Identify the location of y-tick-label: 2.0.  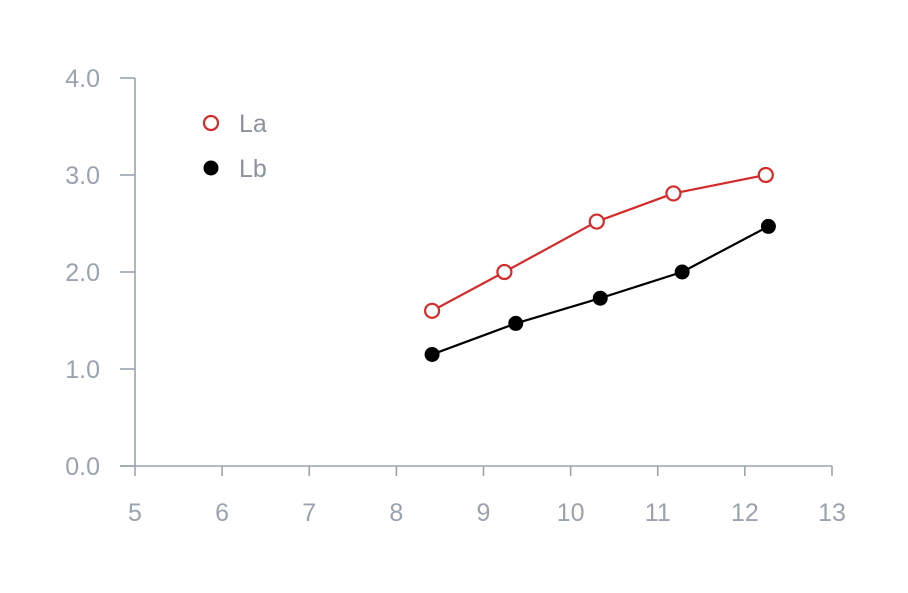
(82, 273).